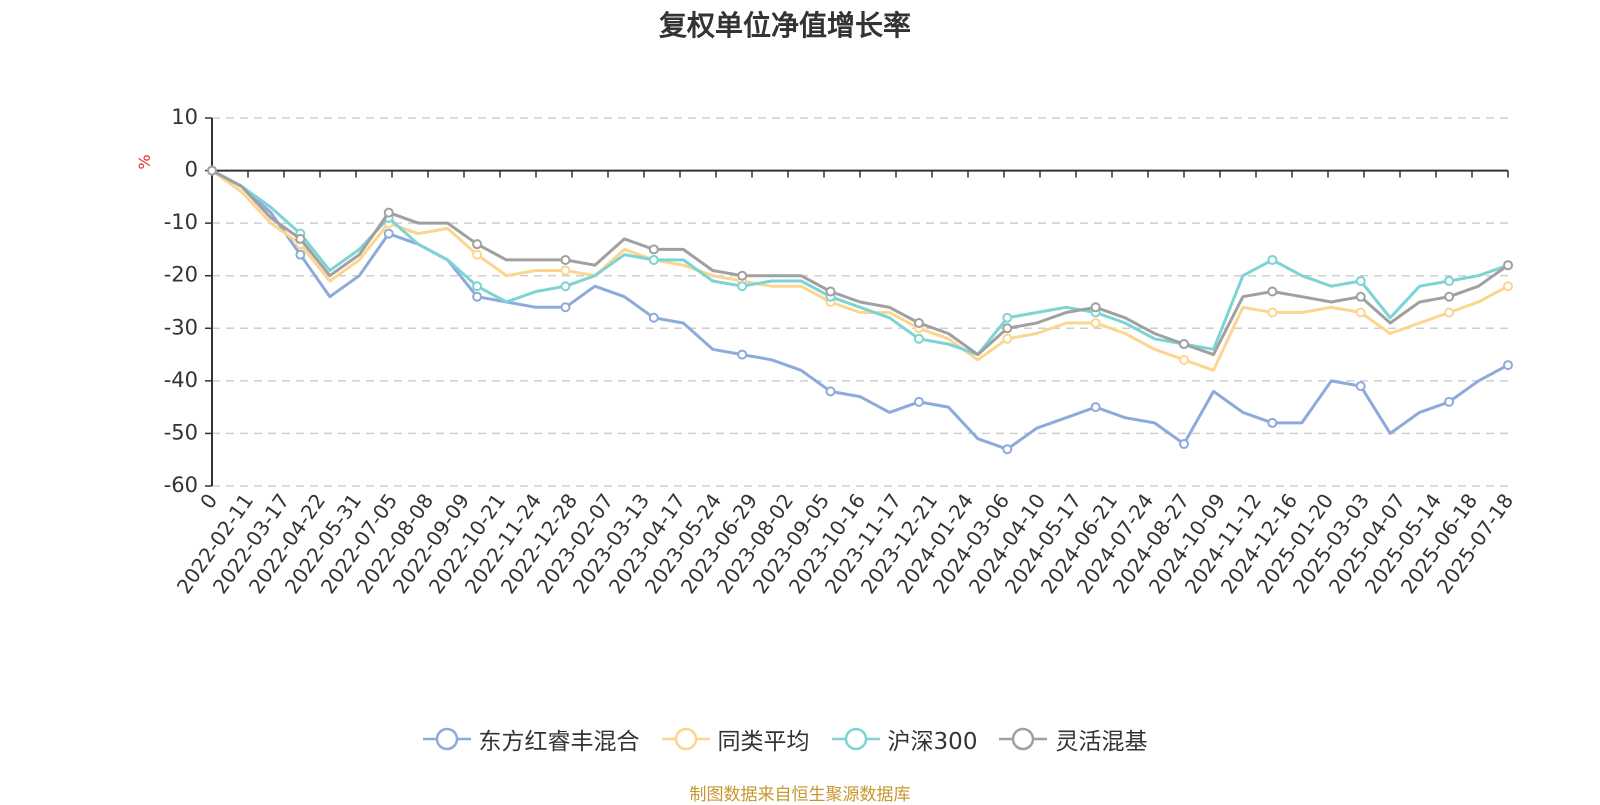  Describe the element at coordinates (181, 222) in the screenshot. I see `y-tick-label: -10` at that location.